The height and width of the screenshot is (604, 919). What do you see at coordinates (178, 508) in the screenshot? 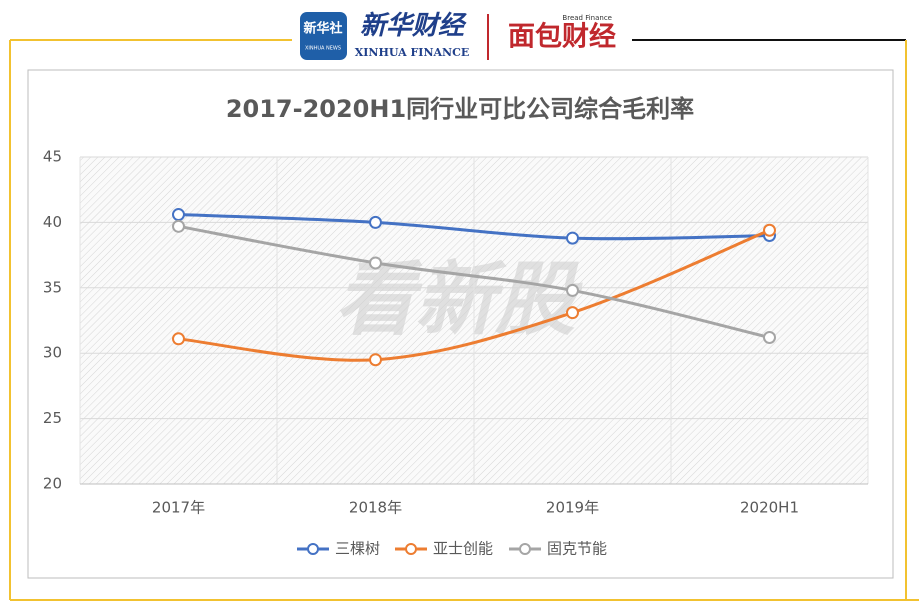
I see `x-tick-label: 2017年` at bounding box center [178, 508].